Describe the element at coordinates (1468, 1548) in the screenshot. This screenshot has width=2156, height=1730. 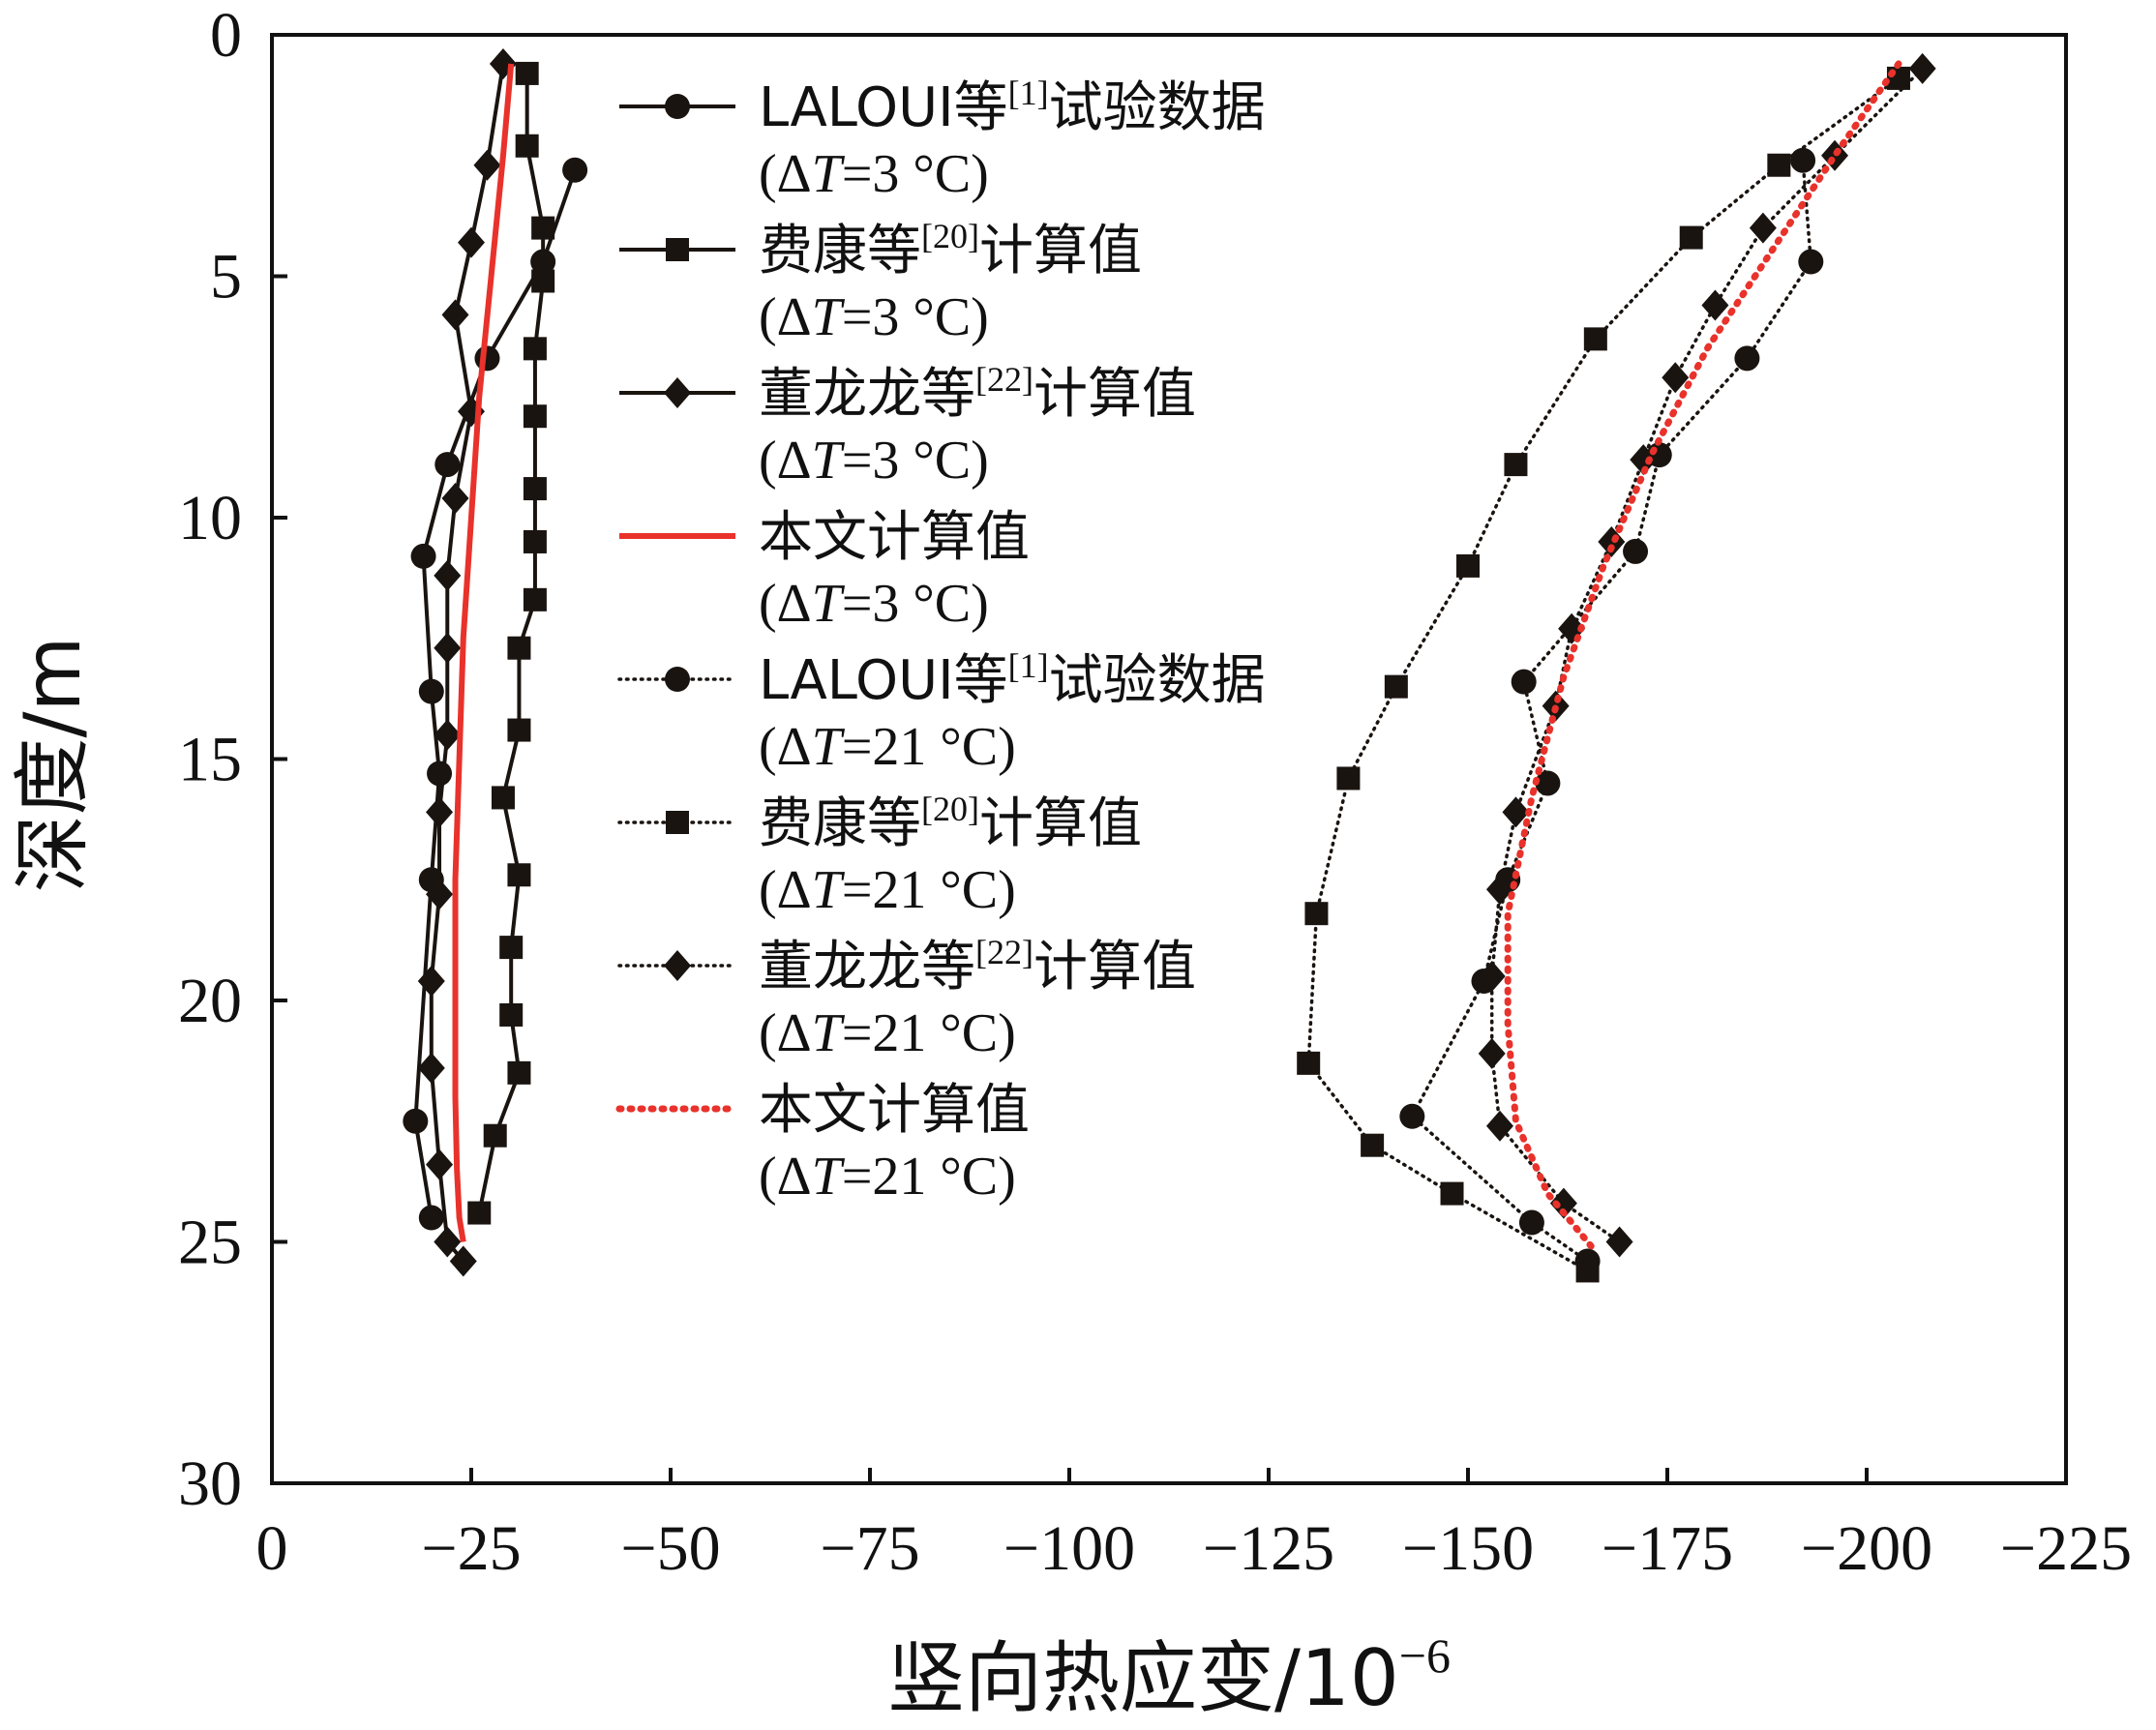
I see `x-tick-label: −150` at that location.